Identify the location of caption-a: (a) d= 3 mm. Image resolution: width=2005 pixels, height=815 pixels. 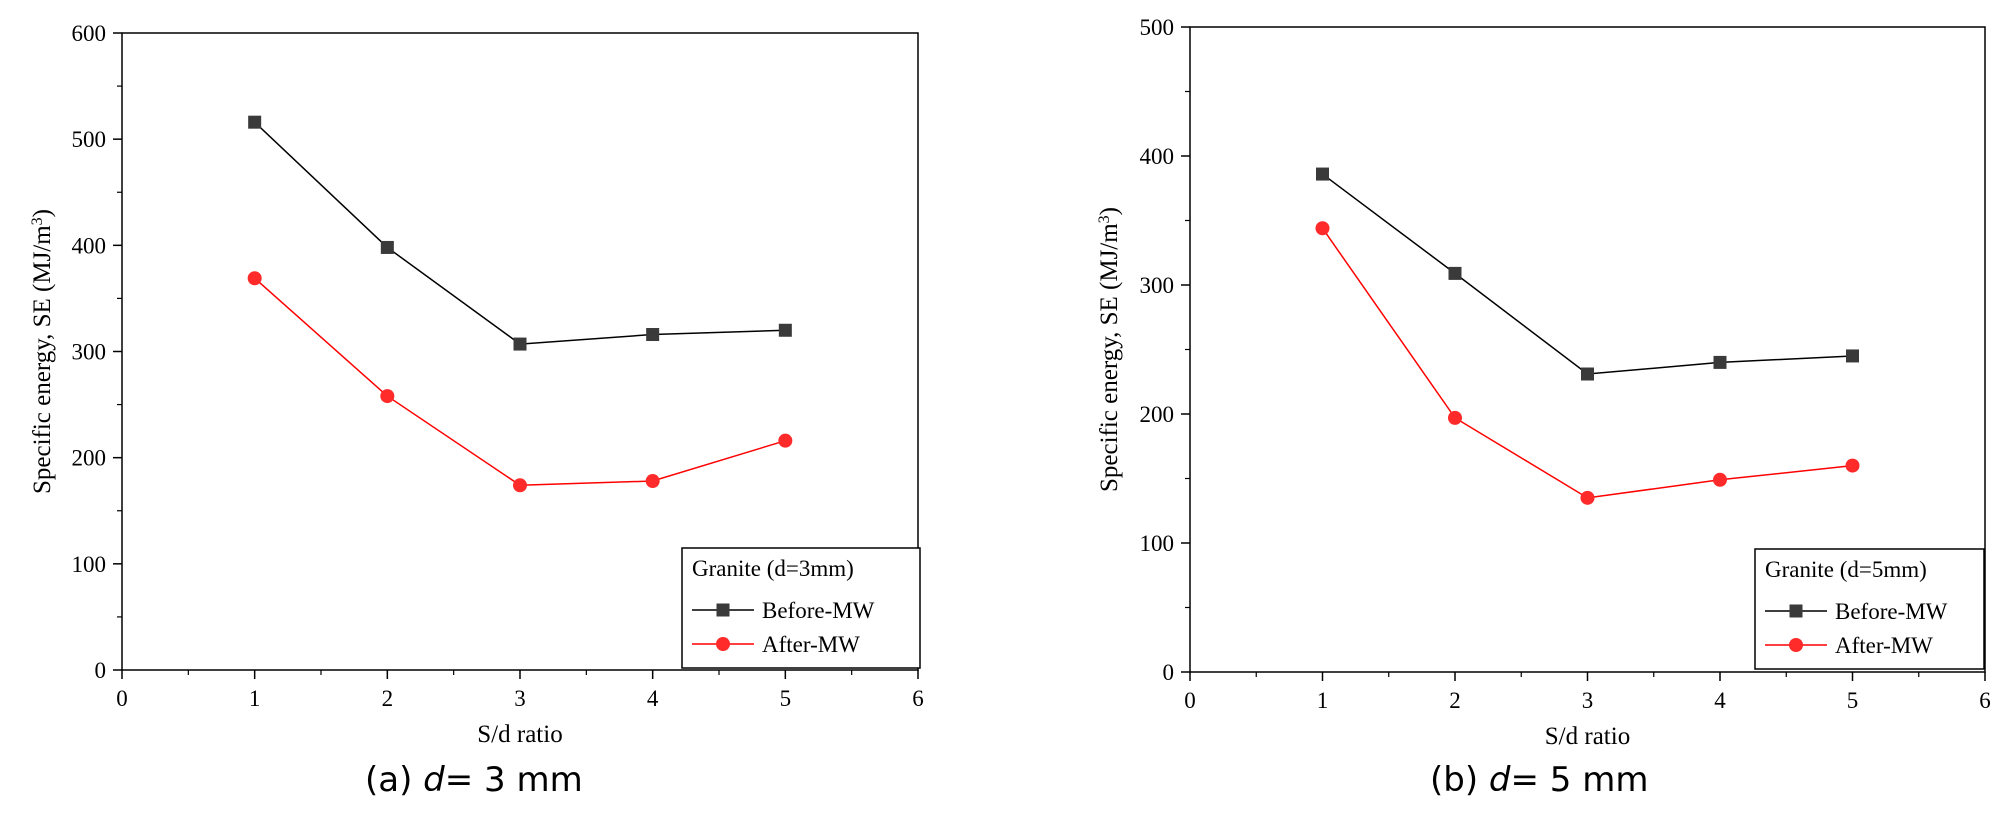
(474, 780).